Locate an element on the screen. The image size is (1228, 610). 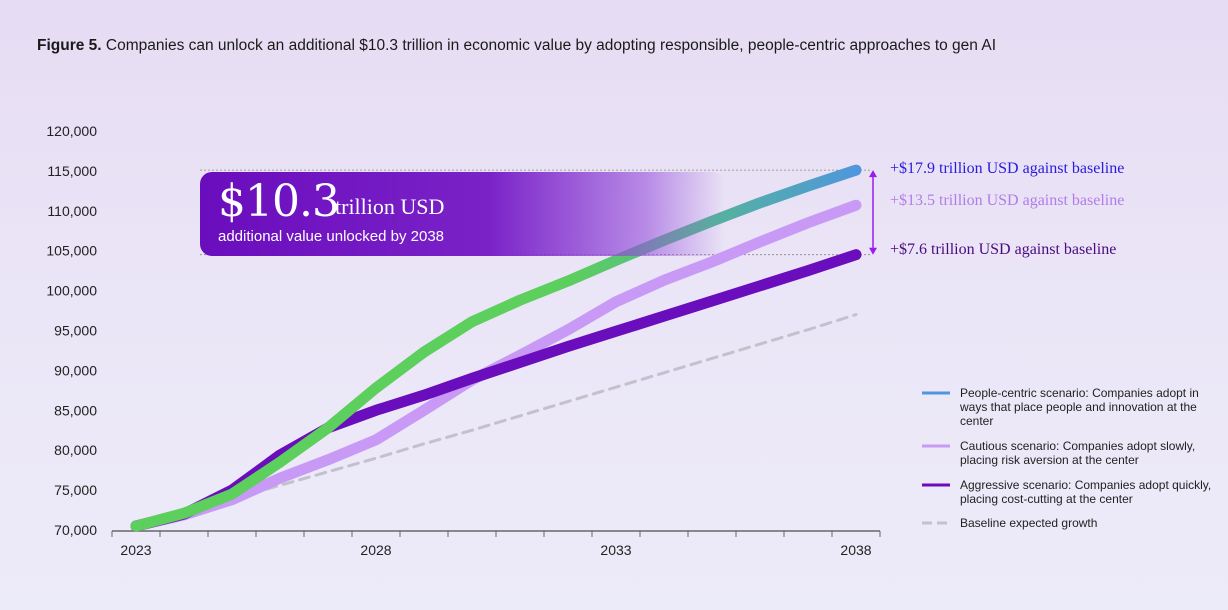
y-tick-label: 105,000 is located at coordinates (71, 251).